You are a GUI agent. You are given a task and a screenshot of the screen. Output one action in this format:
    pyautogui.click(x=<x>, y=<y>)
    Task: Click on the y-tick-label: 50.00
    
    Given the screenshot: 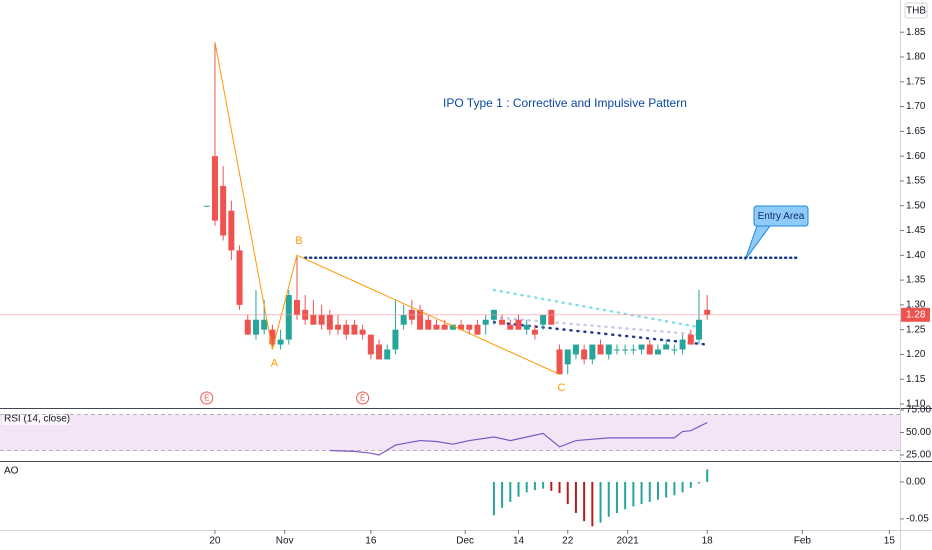 What is the action you would take?
    pyautogui.click(x=918, y=432)
    